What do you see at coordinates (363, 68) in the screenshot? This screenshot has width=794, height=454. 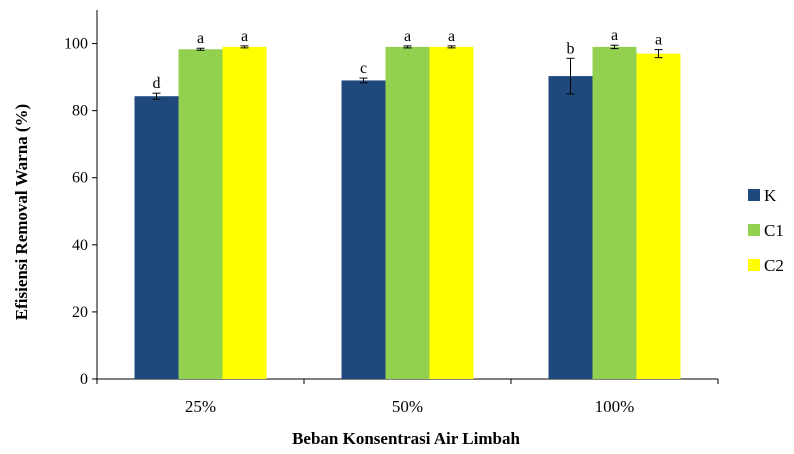 I see `significance-letter: c` at bounding box center [363, 68].